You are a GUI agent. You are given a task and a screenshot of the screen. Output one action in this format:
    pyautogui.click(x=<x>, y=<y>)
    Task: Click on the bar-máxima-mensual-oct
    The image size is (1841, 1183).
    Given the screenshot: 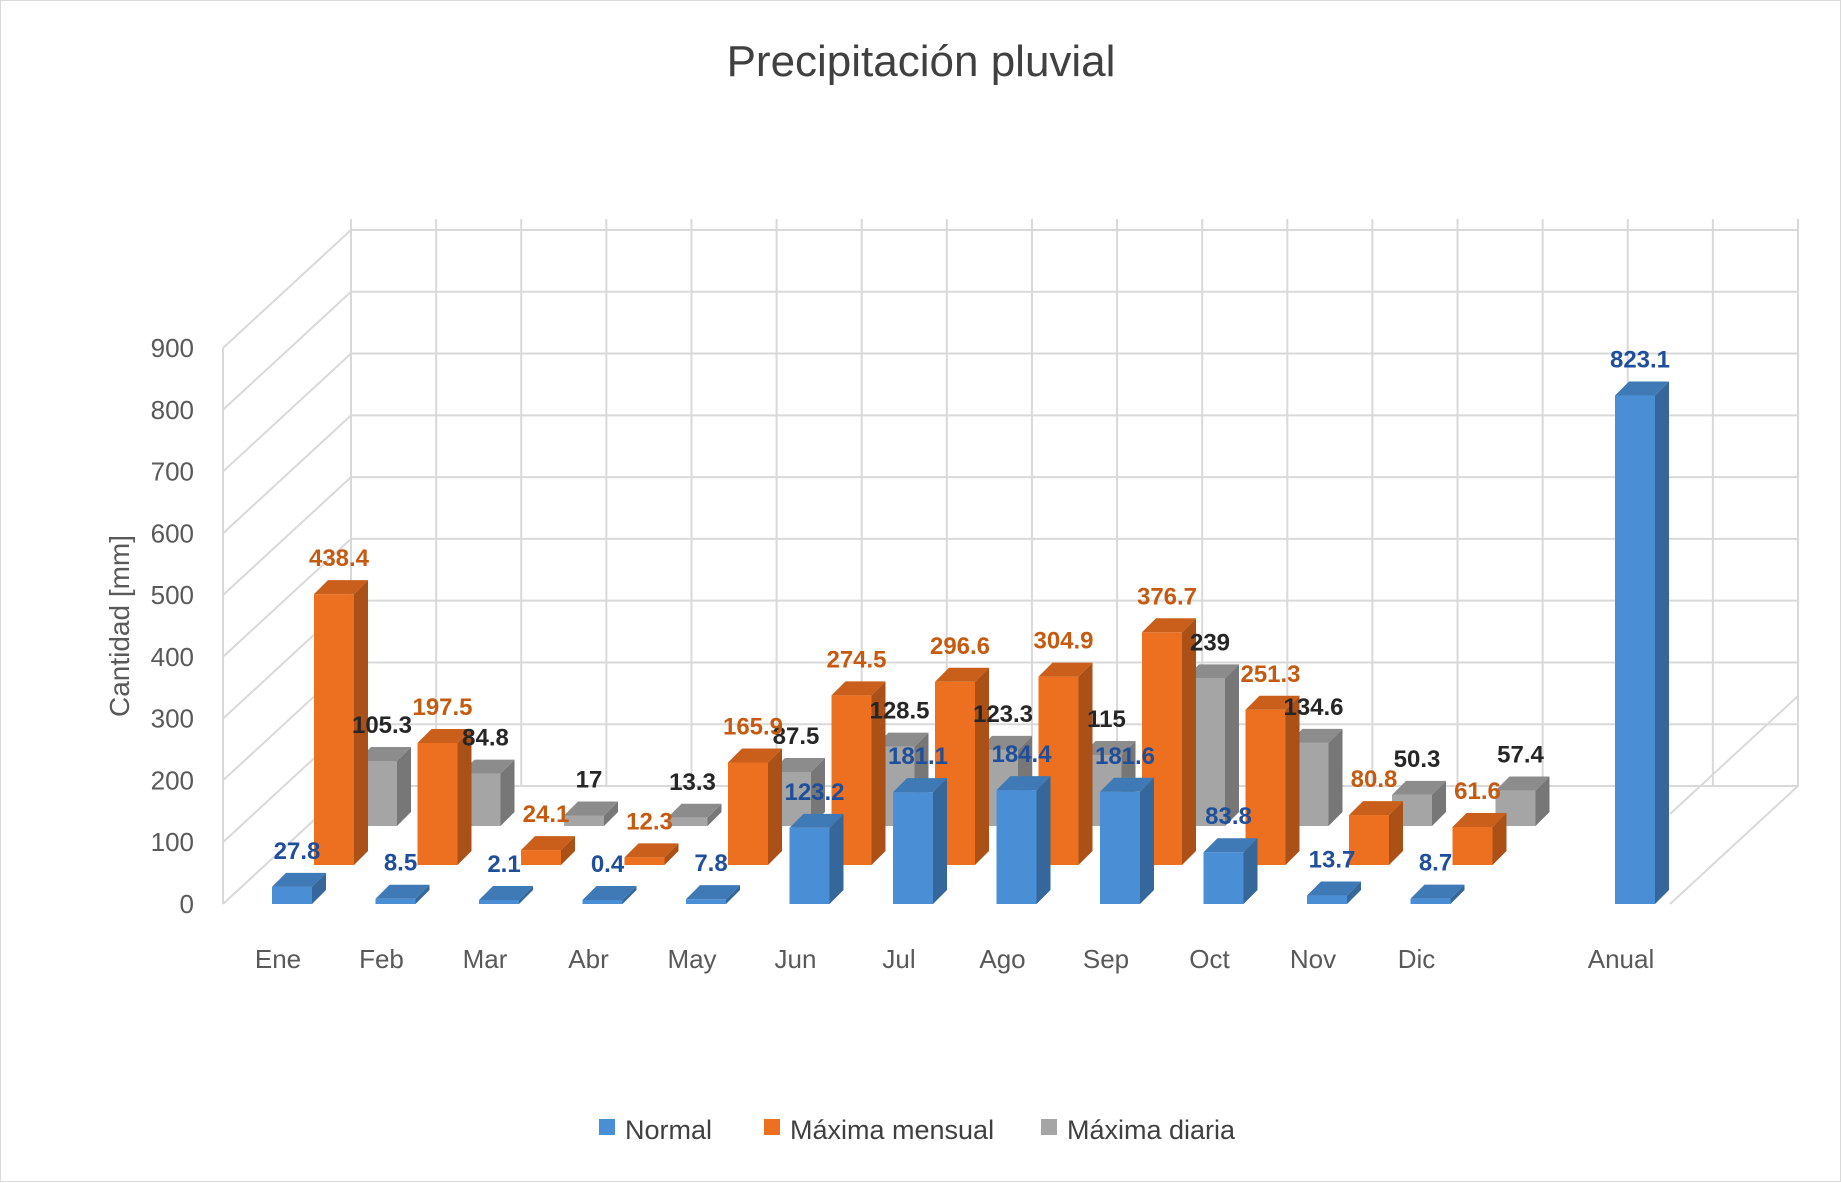 What is the action you would take?
    pyautogui.click(x=1272, y=780)
    